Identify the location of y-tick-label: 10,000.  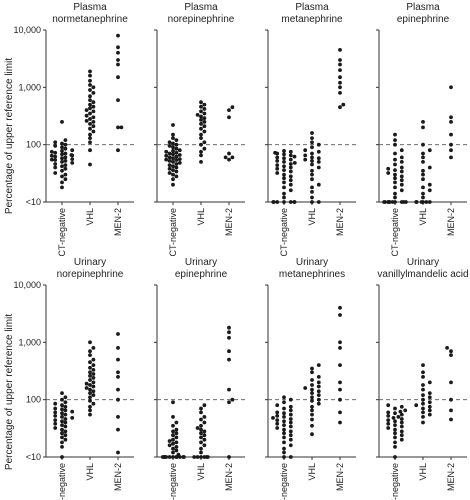
(27, 30).